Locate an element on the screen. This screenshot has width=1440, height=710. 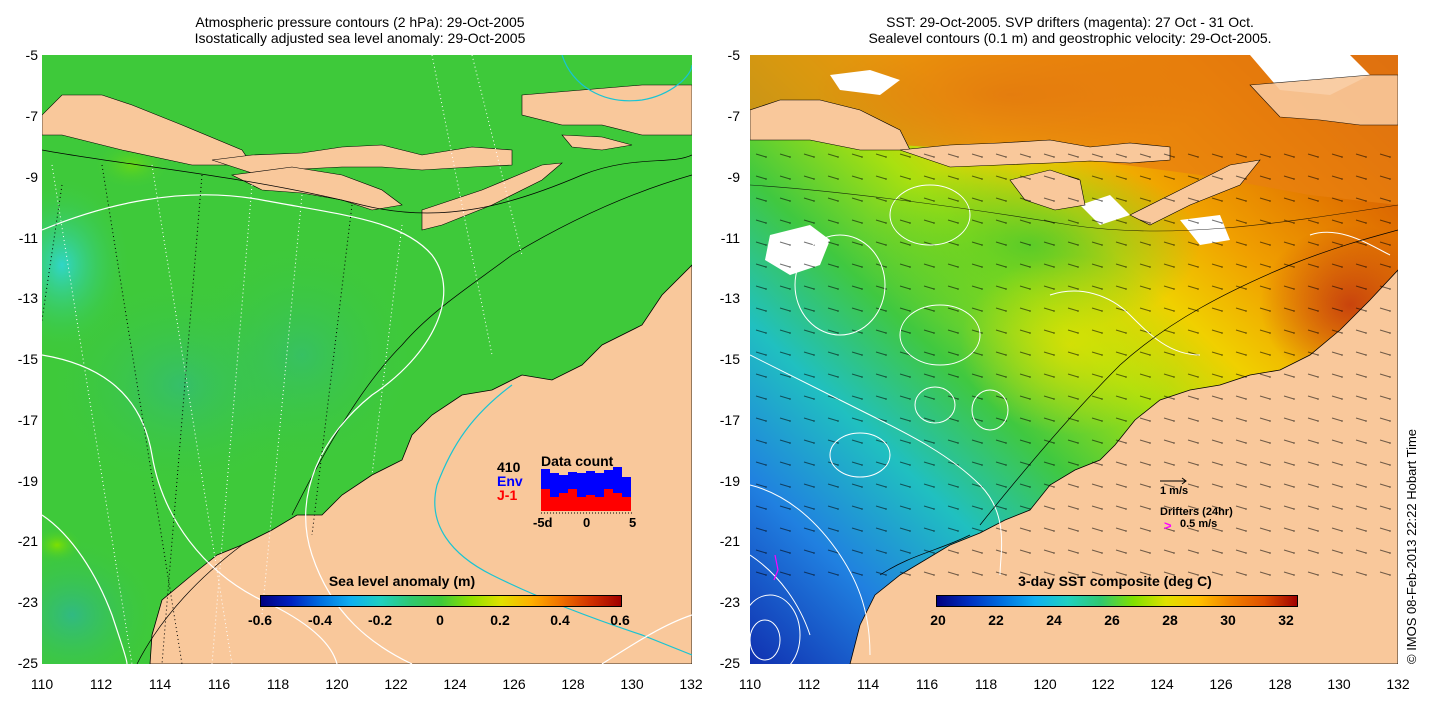
sst-land-north-islands is located at coordinates (1323, 100).